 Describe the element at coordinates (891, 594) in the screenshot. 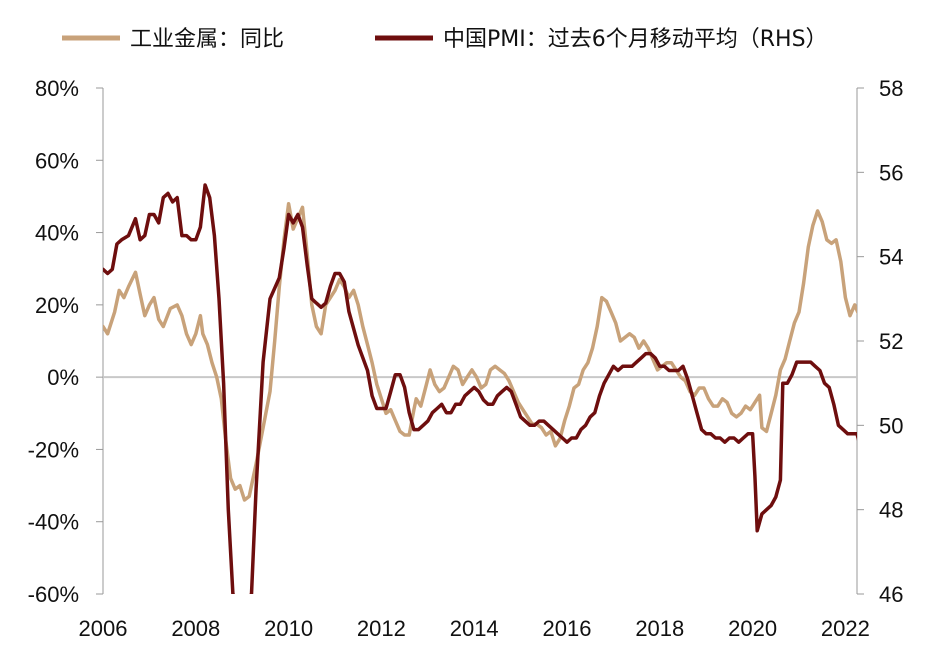

I see `right-tick-label: 46` at that location.